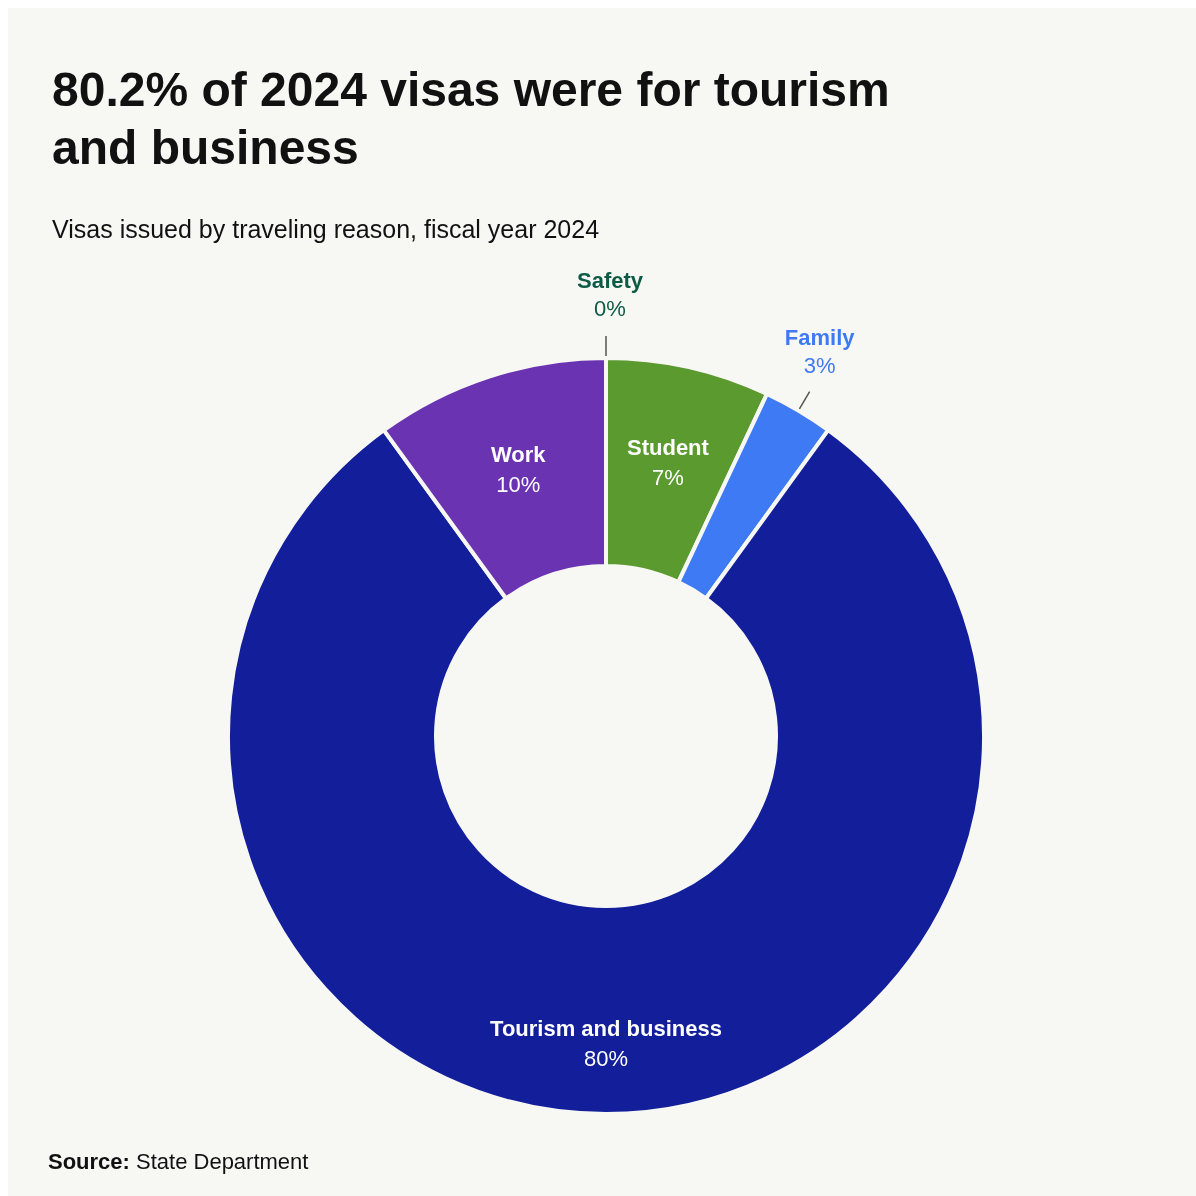 This screenshot has width=1196, height=1196. I want to click on slice-label: Work, so click(518, 454).